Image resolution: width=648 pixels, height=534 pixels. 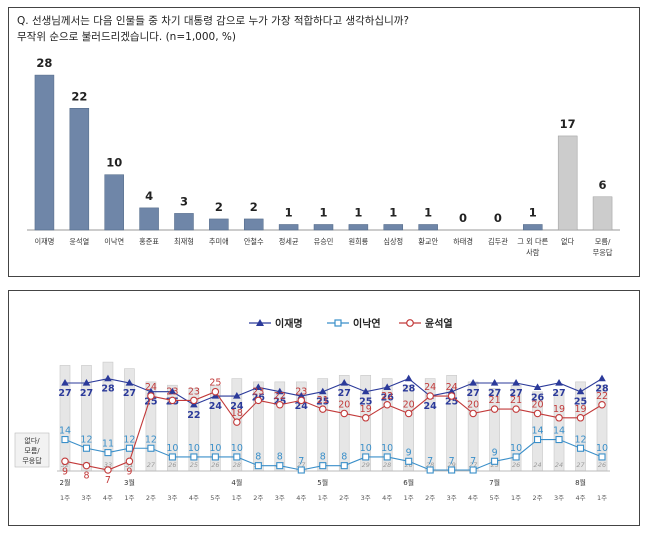 I want to click on bar-value-label: 0, so click(x=463, y=218).